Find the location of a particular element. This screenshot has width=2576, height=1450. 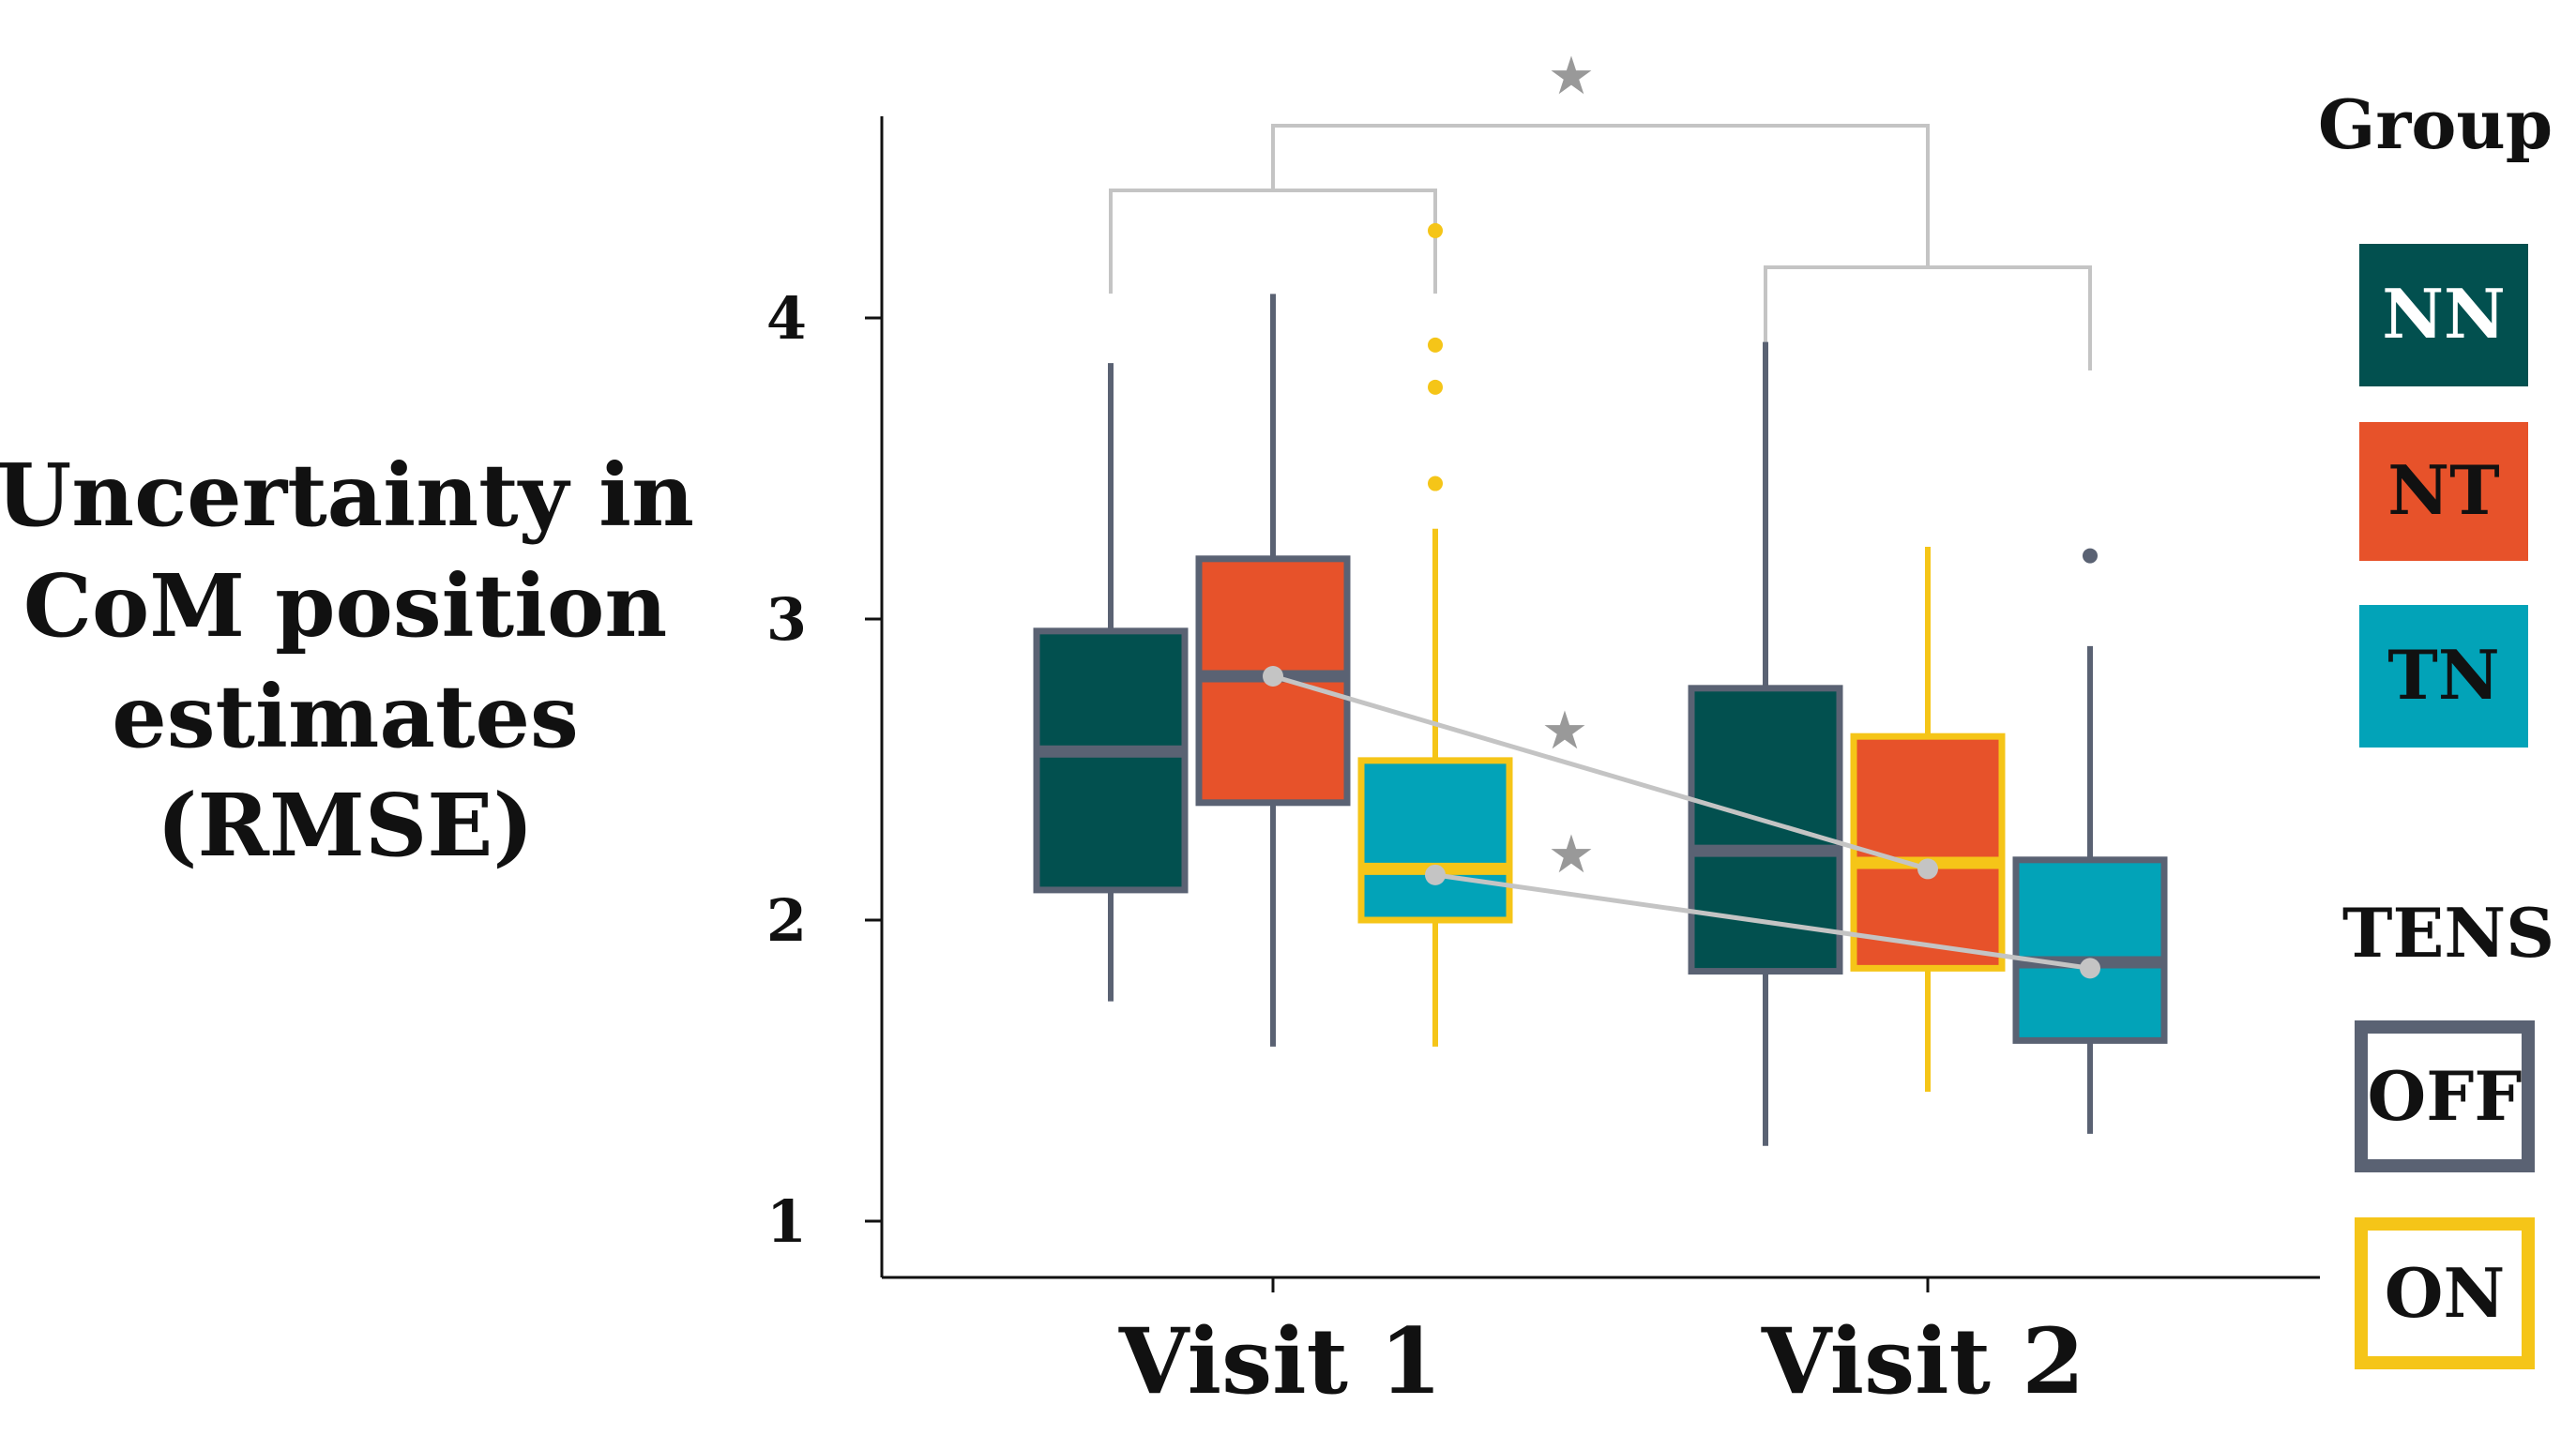

legend-label-nn: NN is located at coordinates (2444, 314).